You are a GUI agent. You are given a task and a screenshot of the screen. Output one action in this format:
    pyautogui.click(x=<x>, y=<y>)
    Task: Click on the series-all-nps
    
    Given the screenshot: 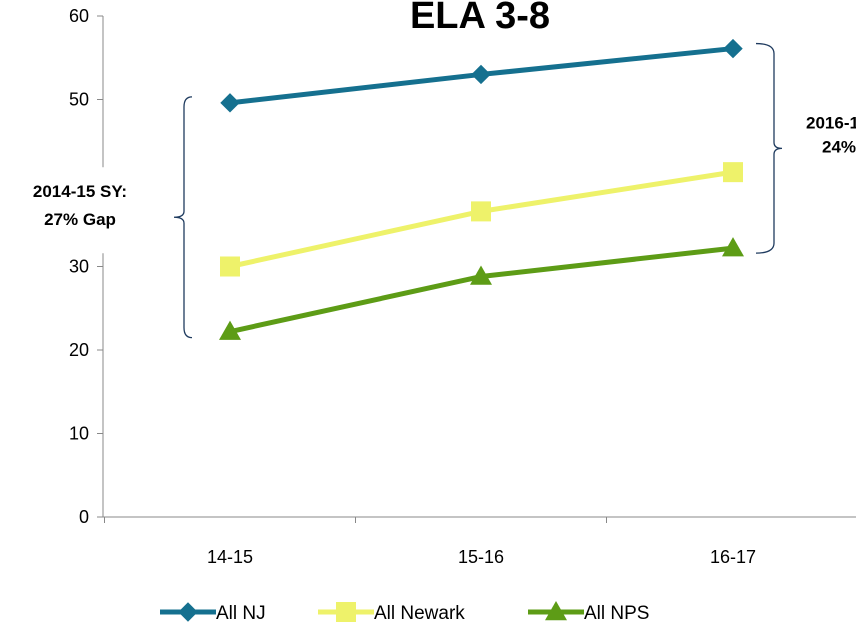 What is the action you would take?
    pyautogui.click(x=481, y=288)
    